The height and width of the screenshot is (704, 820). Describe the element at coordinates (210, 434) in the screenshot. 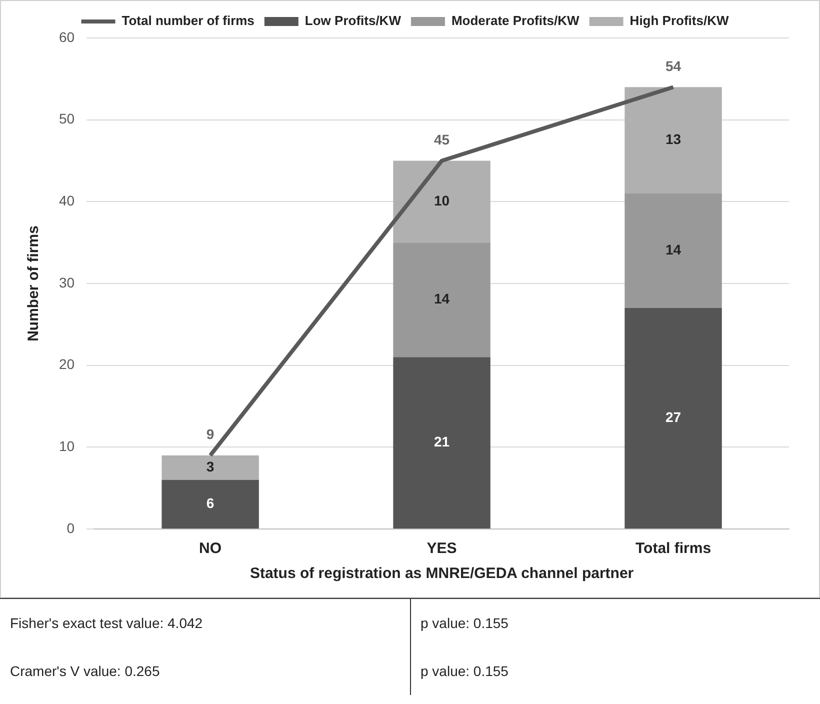

I see `data-label: 9` at that location.